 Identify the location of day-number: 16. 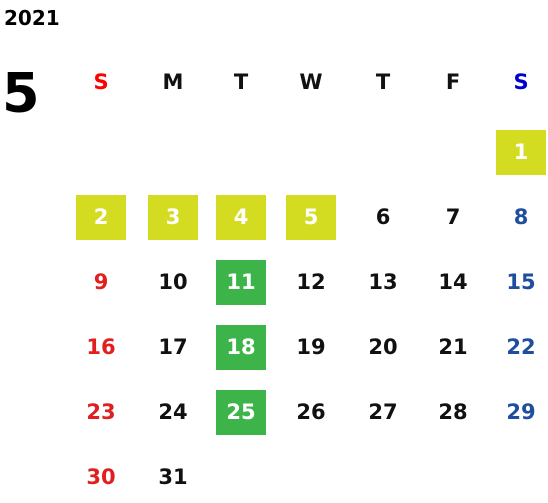
(100, 347).